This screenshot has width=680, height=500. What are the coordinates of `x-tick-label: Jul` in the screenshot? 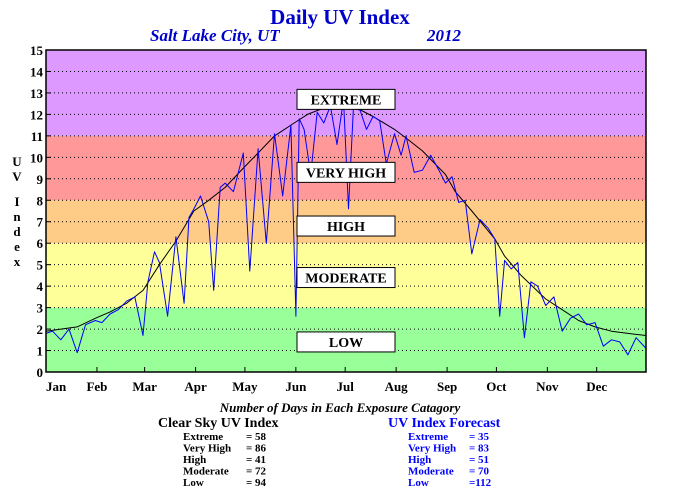 It's located at (346, 386).